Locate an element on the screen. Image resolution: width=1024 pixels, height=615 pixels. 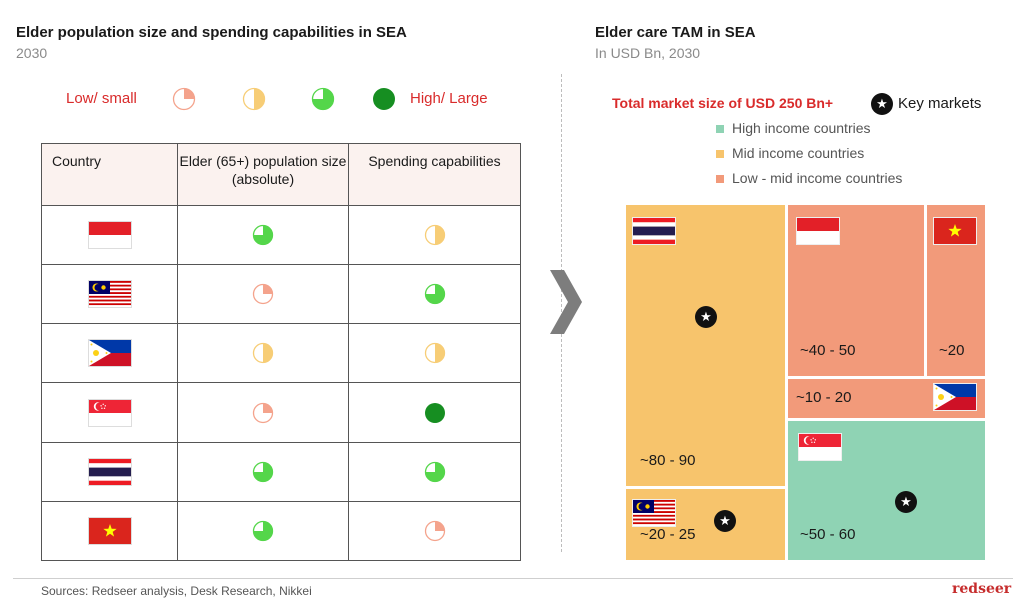
income-legend-item: High income countries is located at coordinates (793, 128).